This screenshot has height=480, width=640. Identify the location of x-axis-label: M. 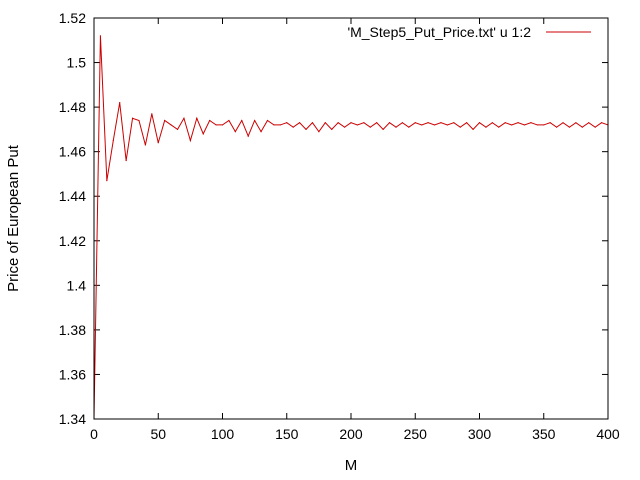
(351, 465).